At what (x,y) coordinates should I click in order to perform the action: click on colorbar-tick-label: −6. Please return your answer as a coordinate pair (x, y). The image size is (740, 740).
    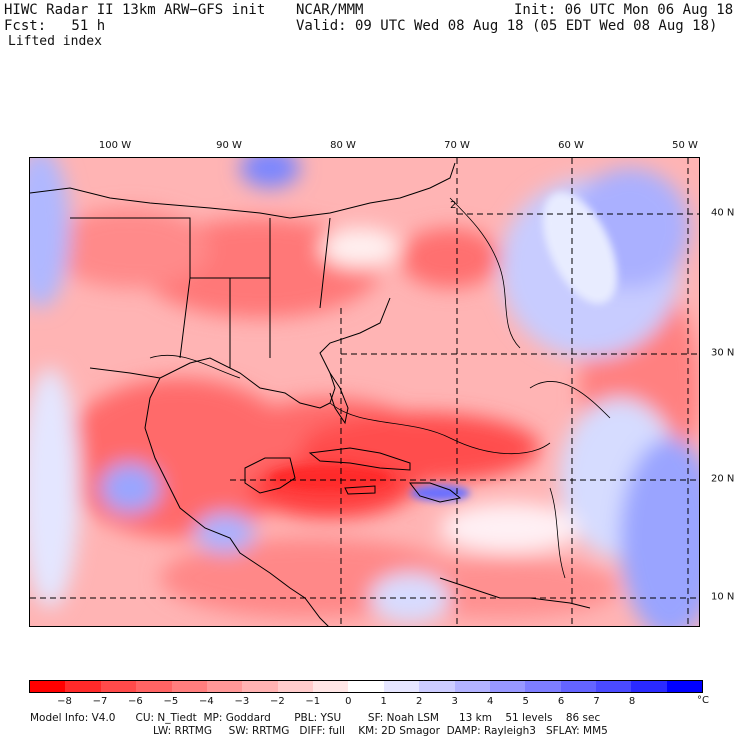
    Looking at the image, I should click on (135, 701).